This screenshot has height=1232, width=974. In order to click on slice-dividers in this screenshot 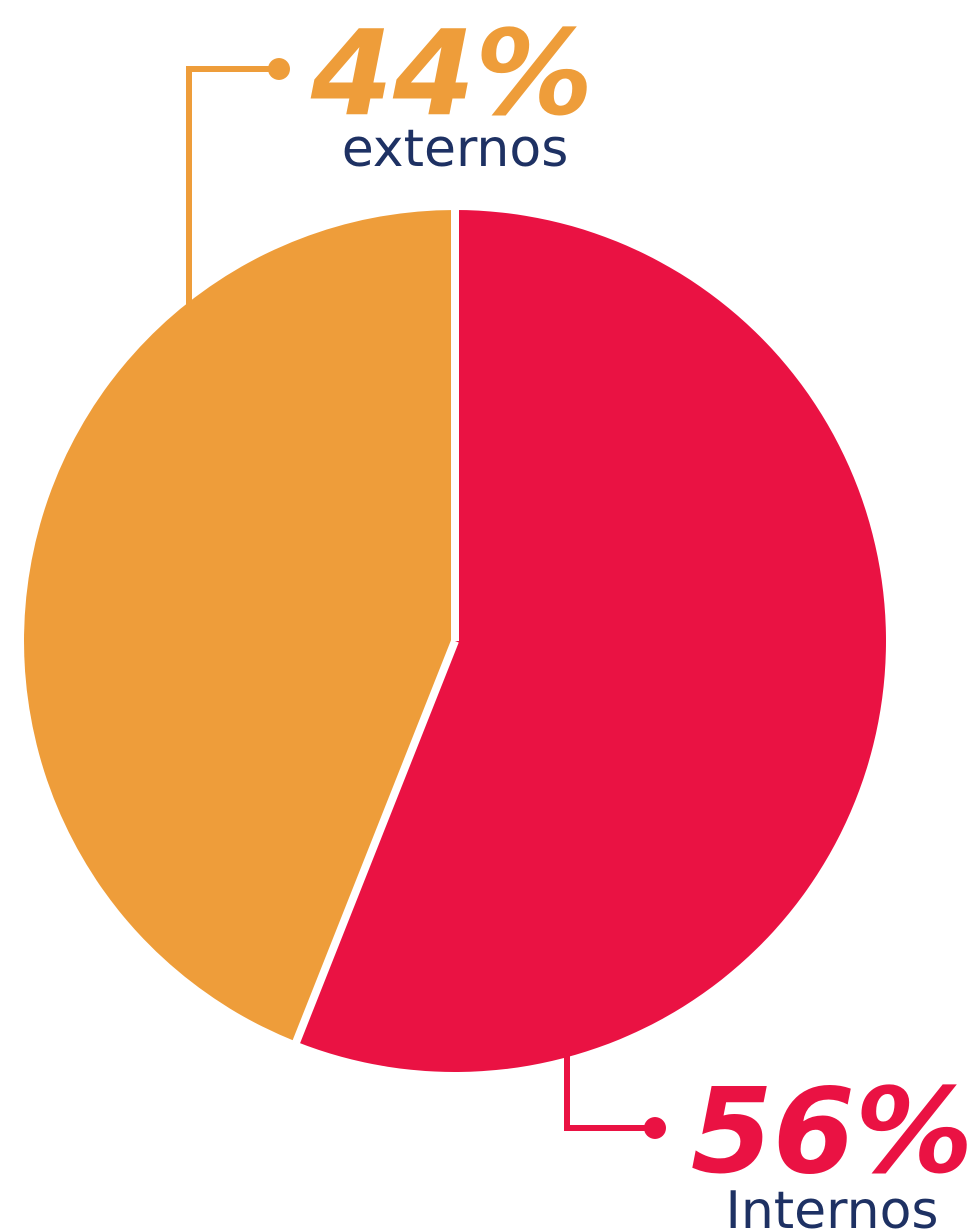, I will do `click(375, 627)`.